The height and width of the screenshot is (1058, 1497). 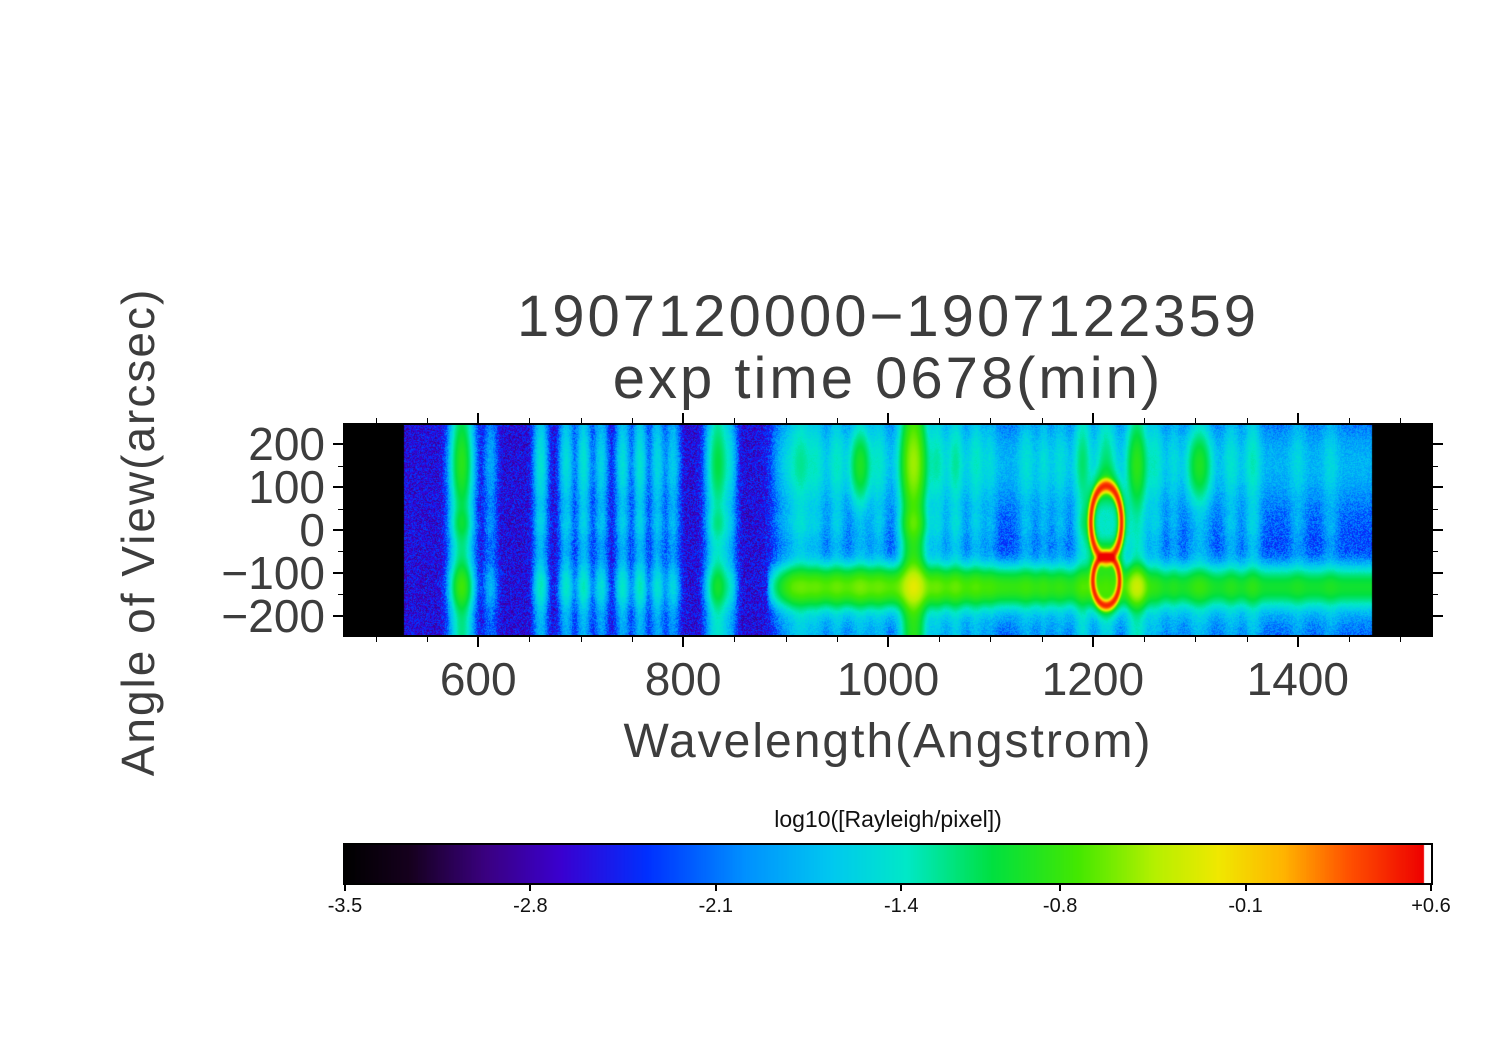 I want to click on x-tick-label: 600, so click(x=478, y=679).